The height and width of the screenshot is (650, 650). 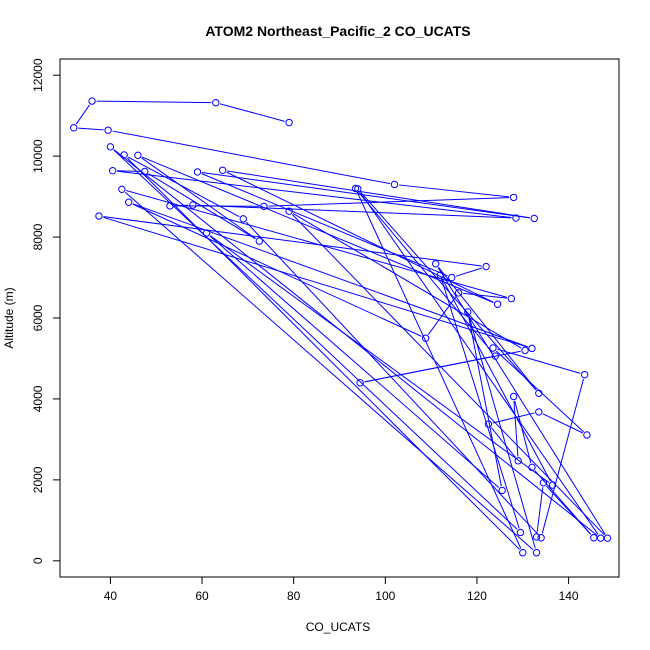 What do you see at coordinates (46, 311) in the screenshot?
I see `y-axis: 0 2000 4000 6000 8000 10000 12000` at bounding box center [46, 311].